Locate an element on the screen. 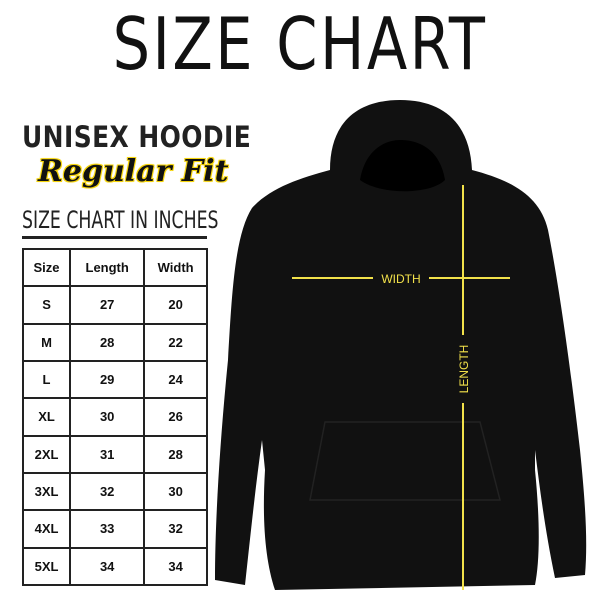  table-row: M 28 22 is located at coordinates (114, 342).